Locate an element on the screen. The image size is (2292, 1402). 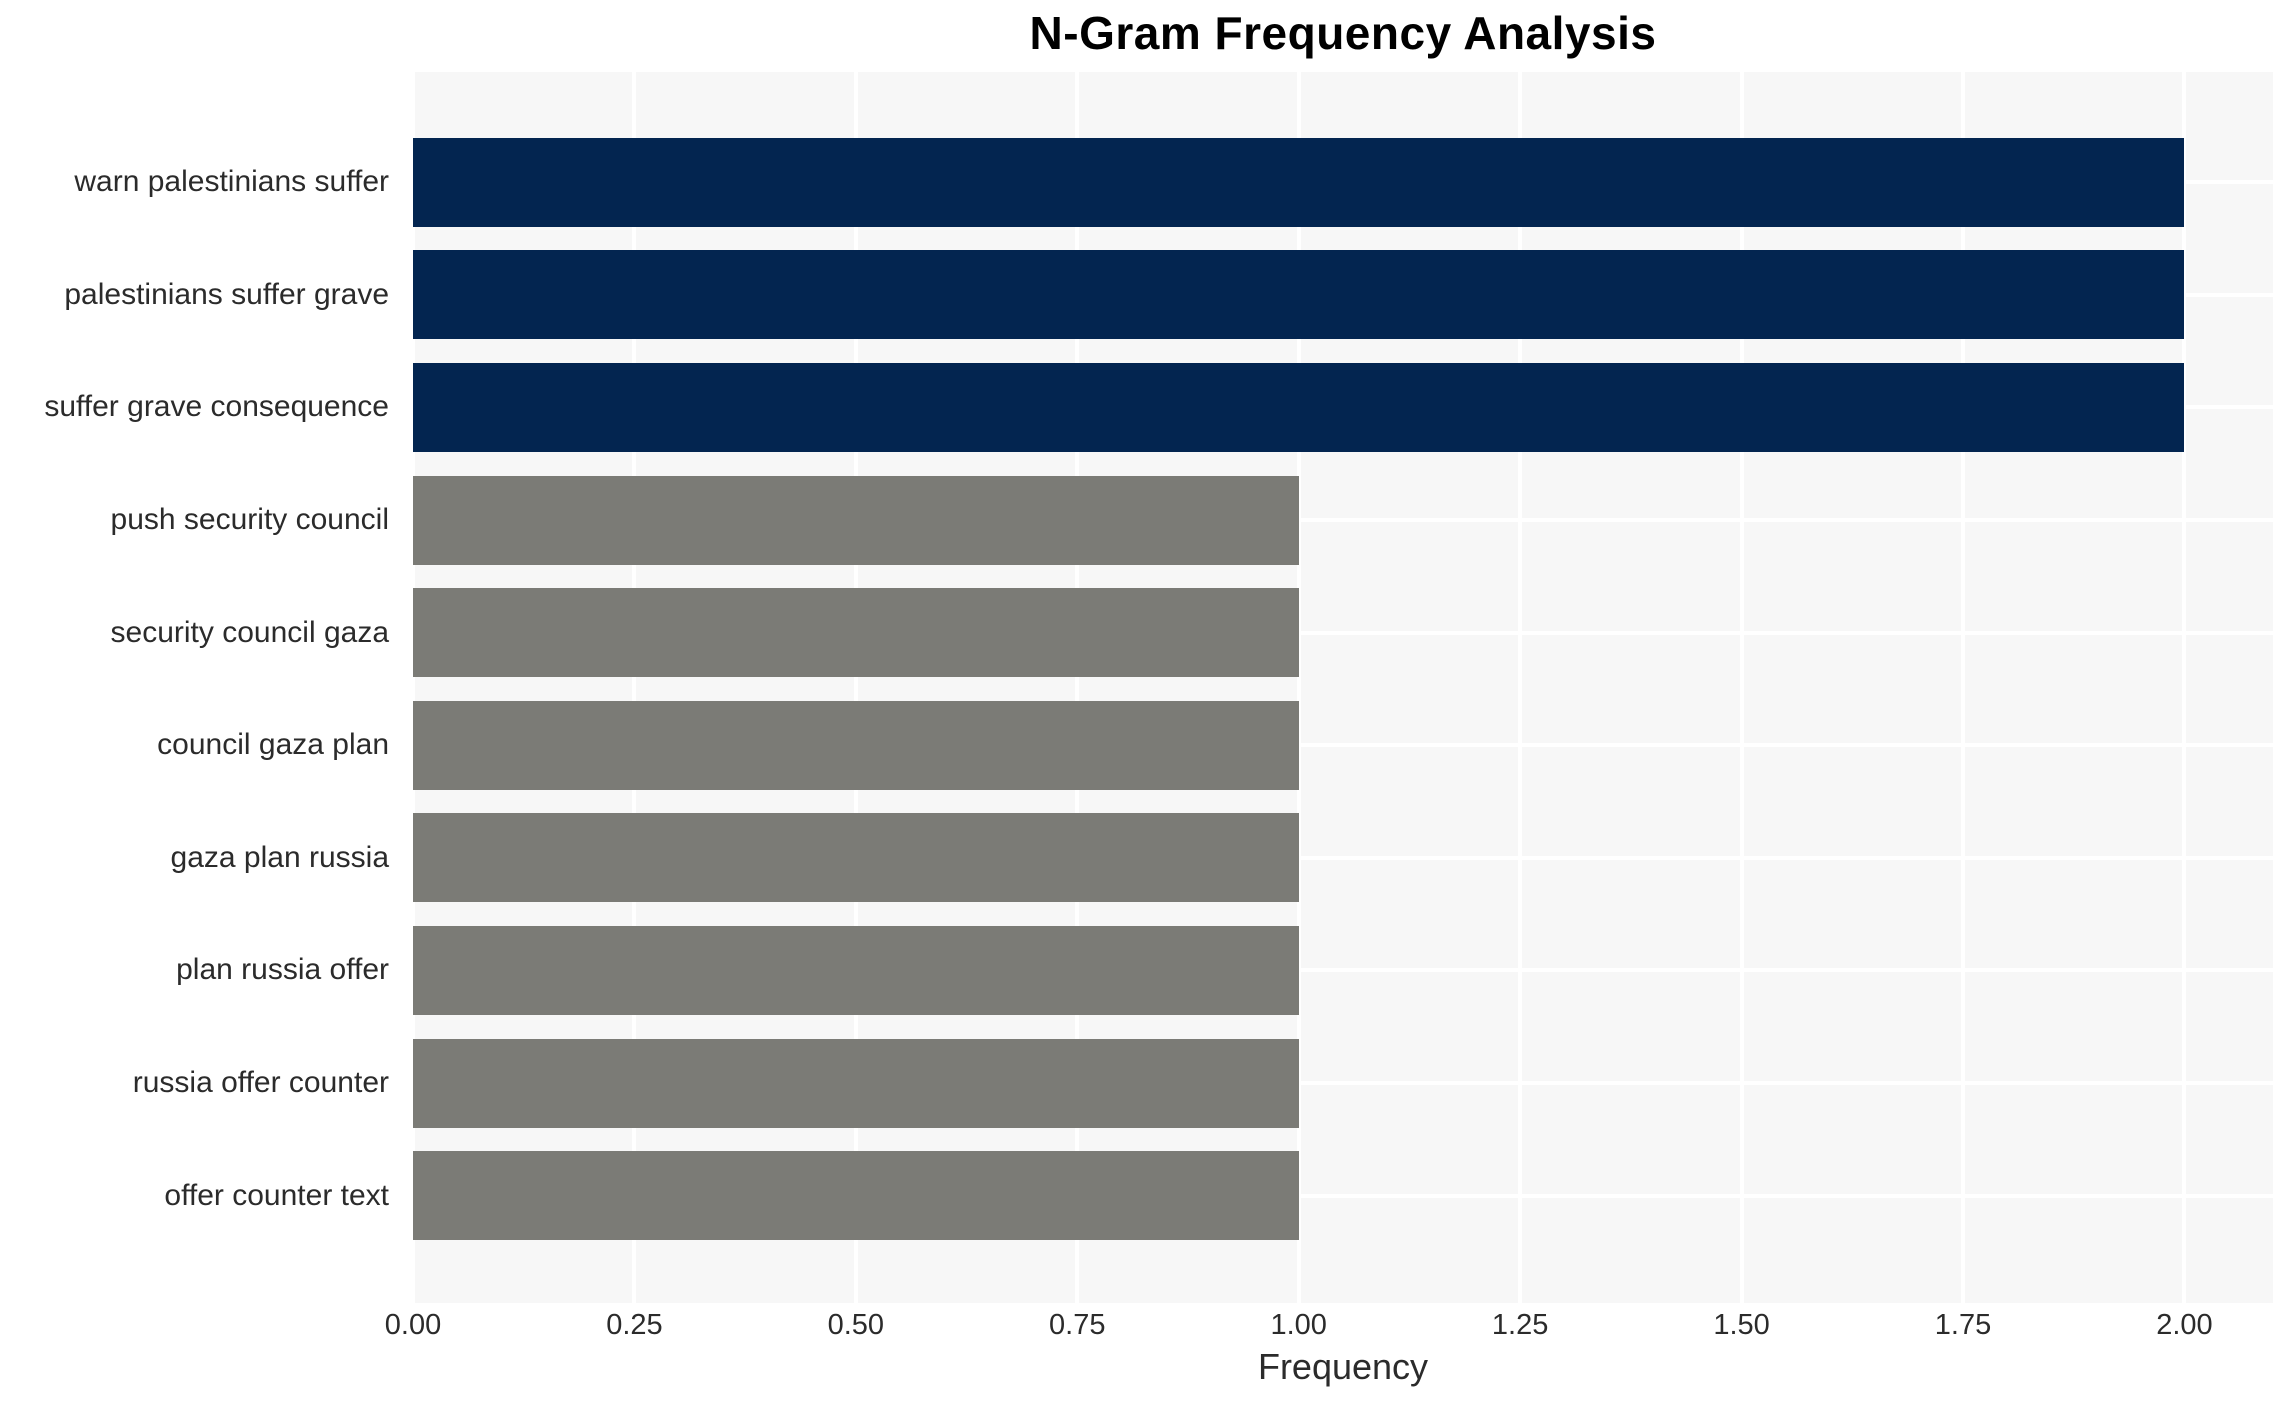
x-tick-label: 0.75 is located at coordinates (1077, 1325).